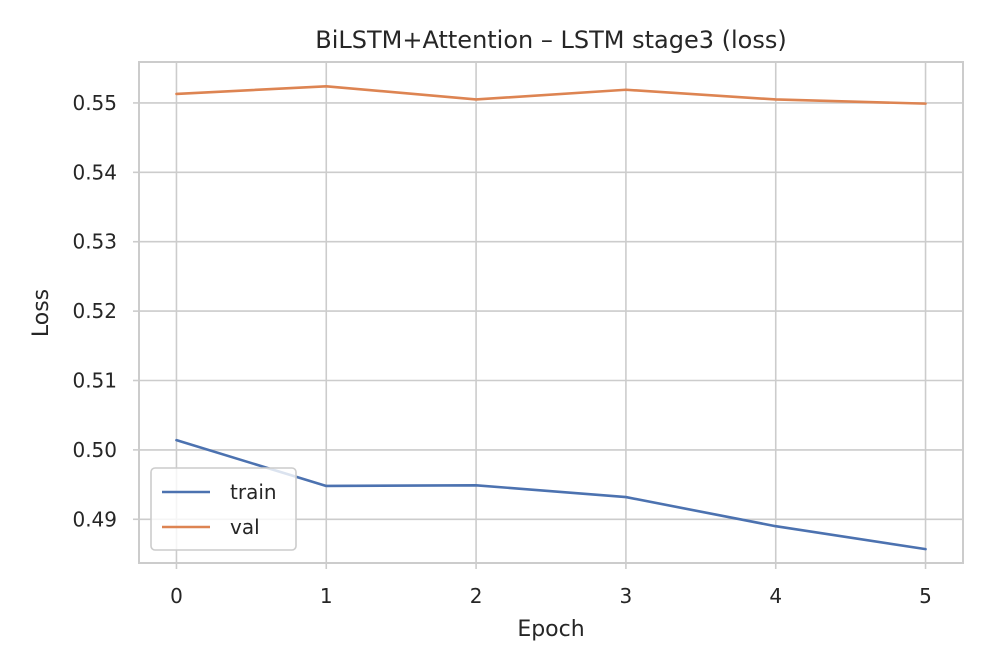 Image resolution: width=992 pixels, height=672 pixels. I want to click on y-tick-label: 0.51, so click(94, 381).